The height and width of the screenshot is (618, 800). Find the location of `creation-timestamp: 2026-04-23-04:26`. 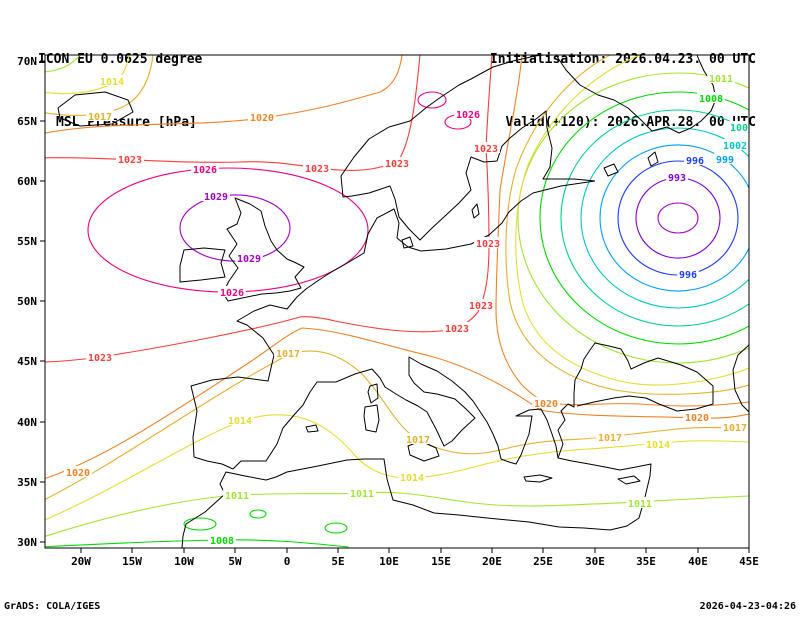

creation-timestamp: 2026-04-23-04:26 is located at coordinates (747, 606).